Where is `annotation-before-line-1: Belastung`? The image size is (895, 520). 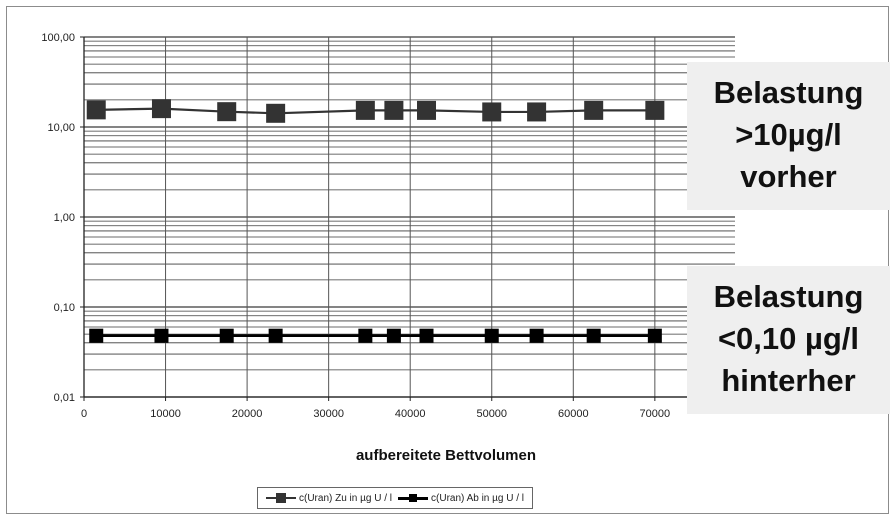
annotation-before-line-1: Belastung is located at coordinates (788, 92).